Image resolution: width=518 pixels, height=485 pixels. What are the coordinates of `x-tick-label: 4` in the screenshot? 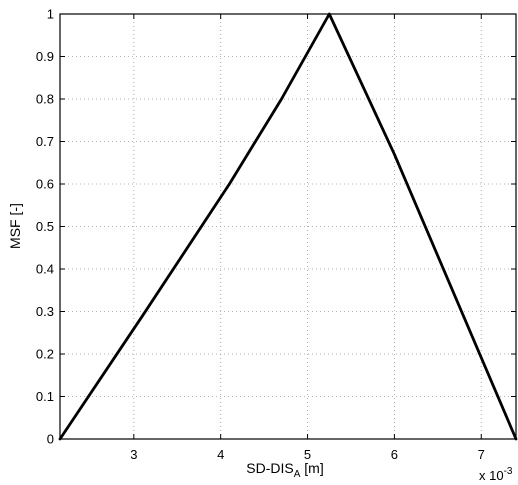 It's located at (220, 454).